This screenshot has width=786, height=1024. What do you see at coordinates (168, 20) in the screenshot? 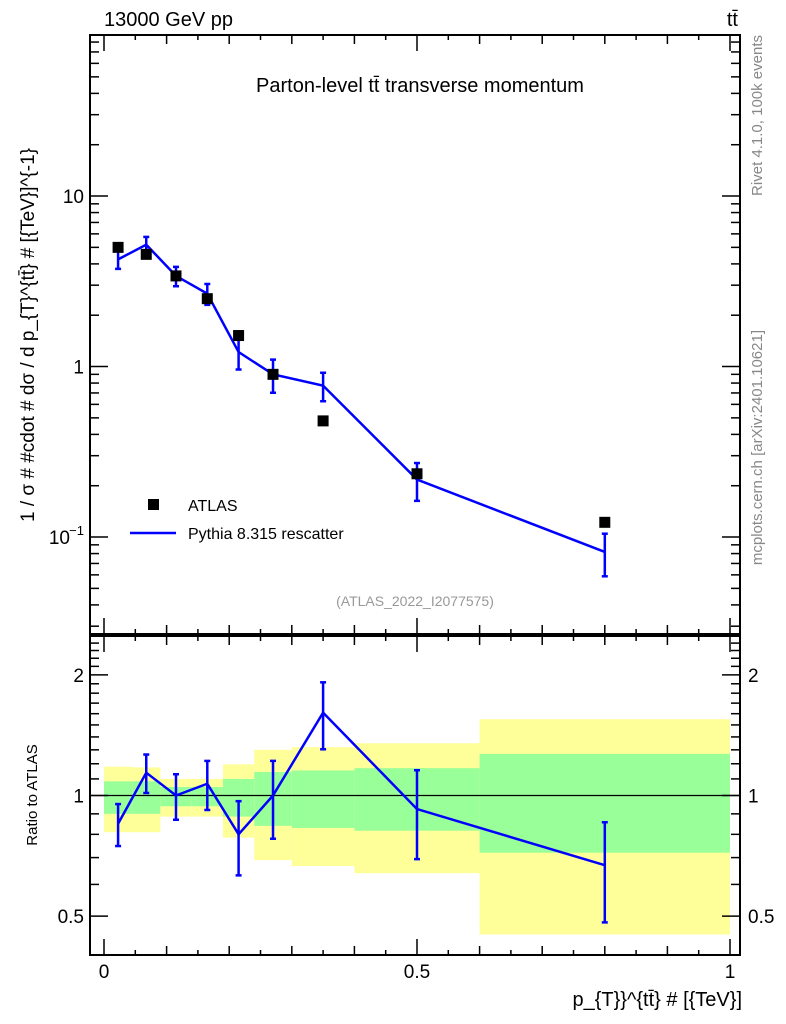
I see `header-left: 13000 GeV pp` at bounding box center [168, 20].